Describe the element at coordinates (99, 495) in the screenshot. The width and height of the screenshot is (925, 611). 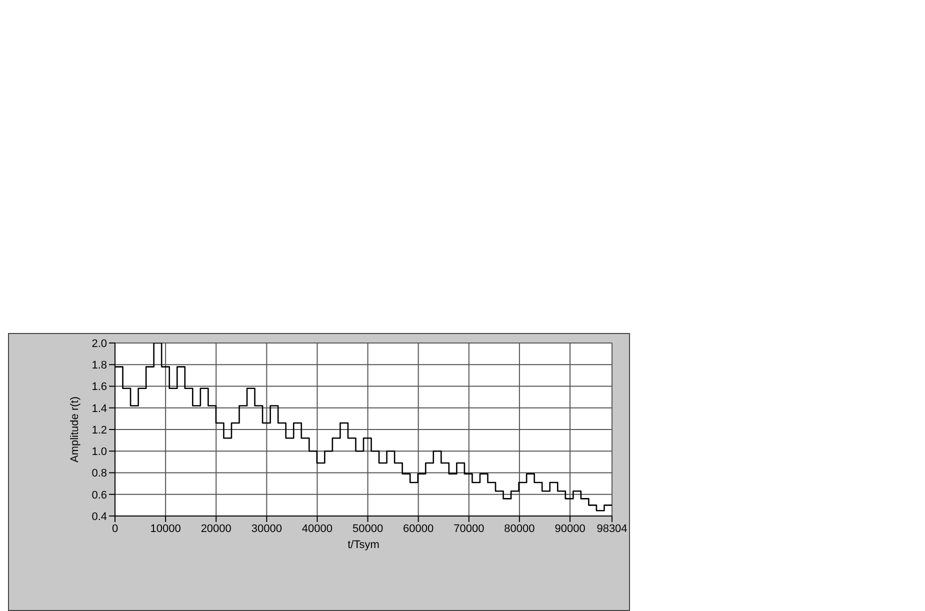
I see `y-tick-label: 0.6` at that location.